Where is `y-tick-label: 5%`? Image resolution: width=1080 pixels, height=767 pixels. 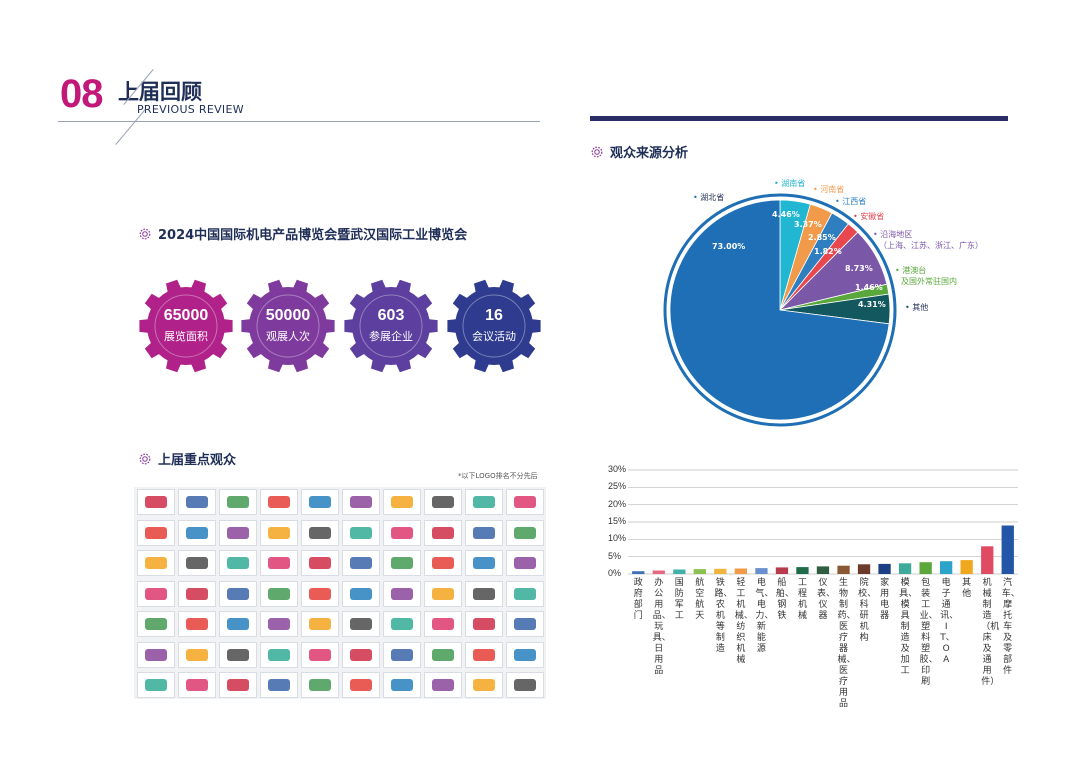 y-tick-label: 5% is located at coordinates (615, 555).